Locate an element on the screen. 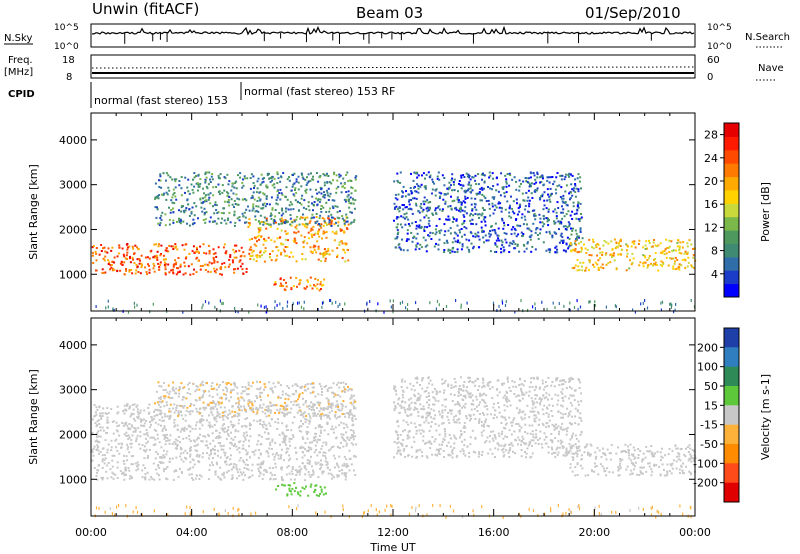 This screenshot has width=800, height=554. freq-tick-bottom: 8 is located at coordinates (69, 77).